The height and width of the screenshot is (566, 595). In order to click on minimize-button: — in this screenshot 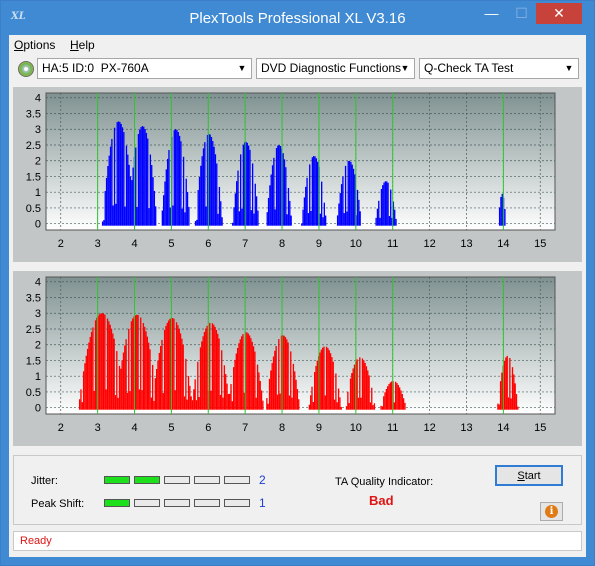, I will do `click(491, 13)`.